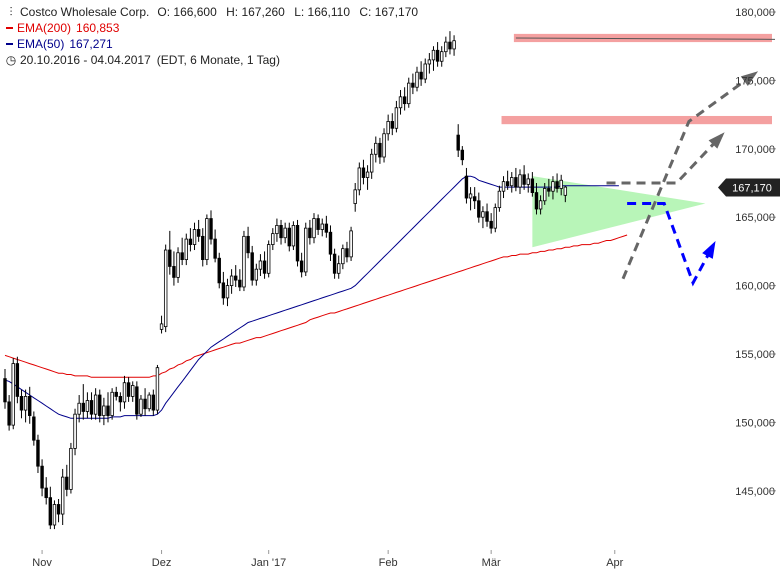 The height and width of the screenshot is (572, 780). What do you see at coordinates (214, 44) in the screenshot?
I see `legend-ema50: EMA(50) 167,271` at bounding box center [214, 44].